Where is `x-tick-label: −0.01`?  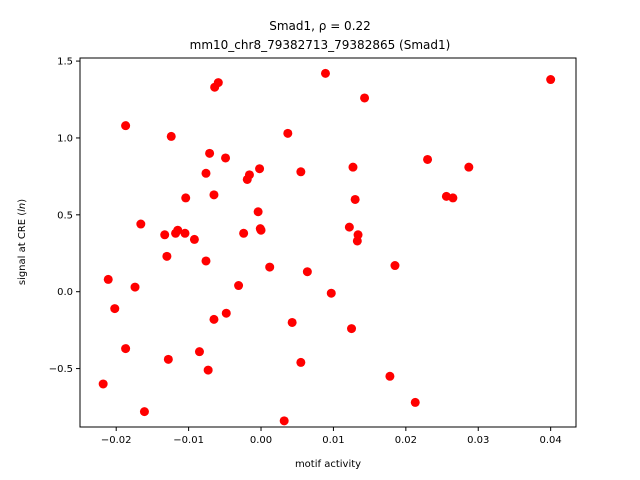 x-tick-label: −0.01 is located at coordinates (188, 440).